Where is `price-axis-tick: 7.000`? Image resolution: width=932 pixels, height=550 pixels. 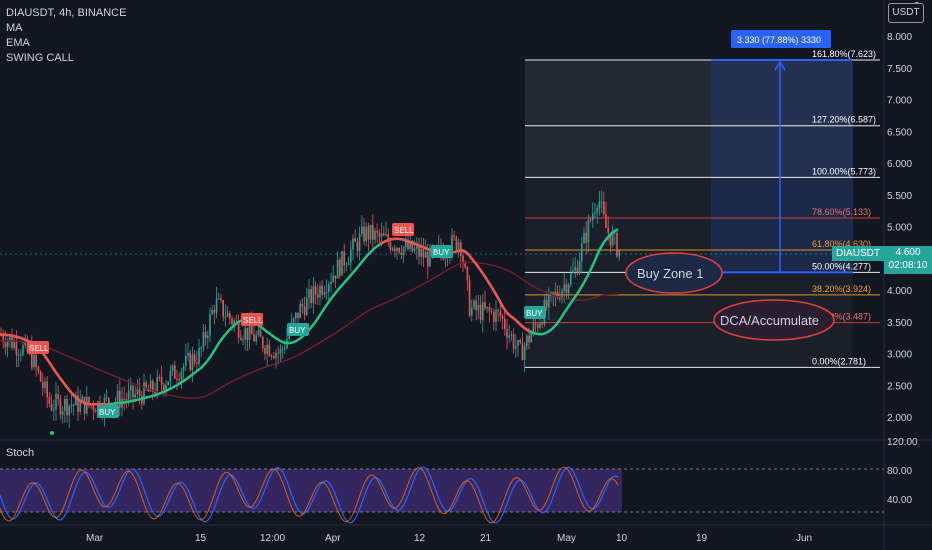 price-axis-tick: 7.000 is located at coordinates (899, 101).